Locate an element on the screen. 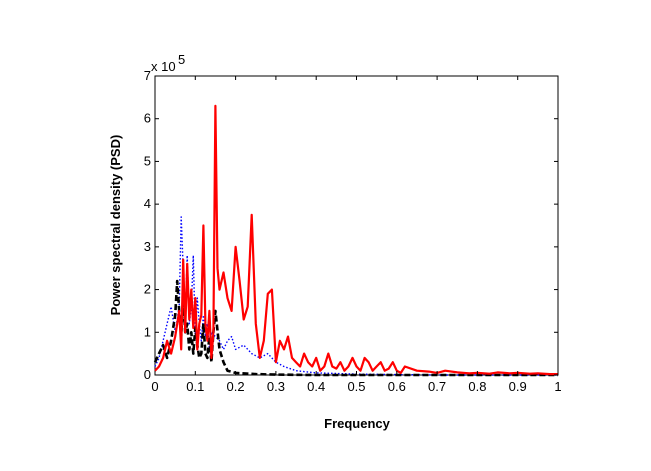  y-tick-label: 5 is located at coordinates (147, 160).